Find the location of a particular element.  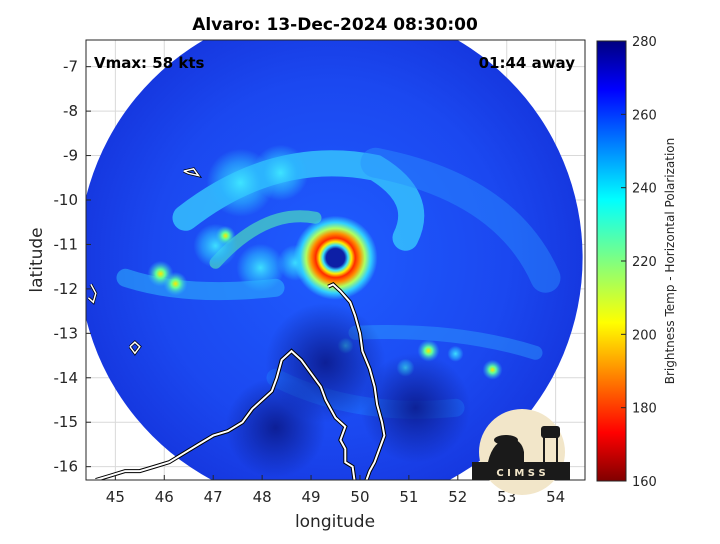

x-tick-label: 50 is located at coordinates (359, 497).